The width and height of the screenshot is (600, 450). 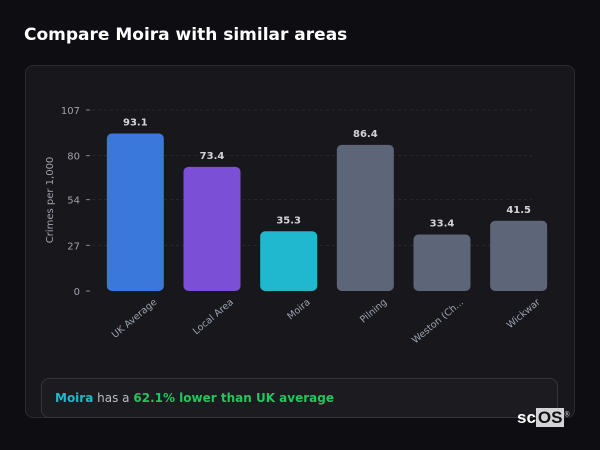 What do you see at coordinates (212, 228) in the screenshot?
I see `bar-local-area` at bounding box center [212, 228].